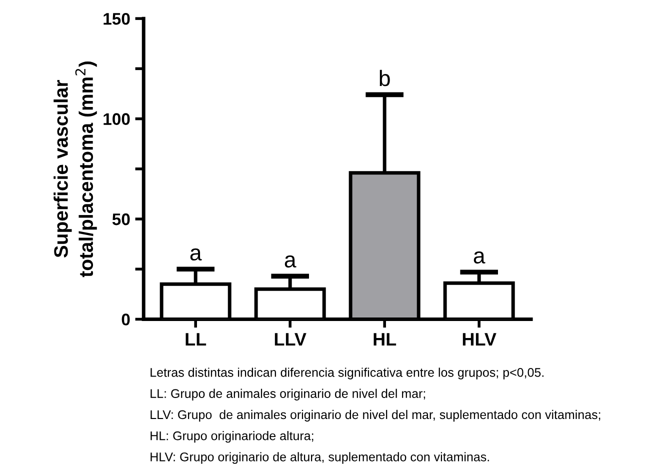 The width and height of the screenshot is (668, 464). What do you see at coordinates (290, 339) in the screenshot?
I see `x-tick-label: LLV` at bounding box center [290, 339].